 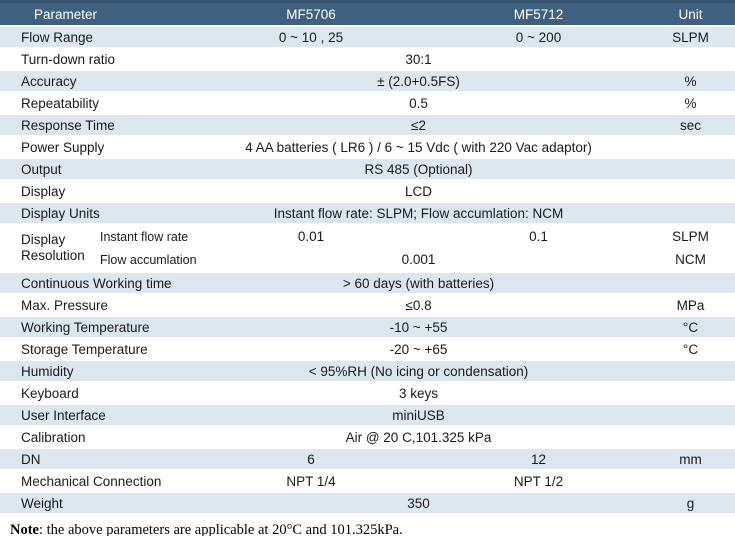 I want to click on value-span: 30:1, so click(x=418, y=59).